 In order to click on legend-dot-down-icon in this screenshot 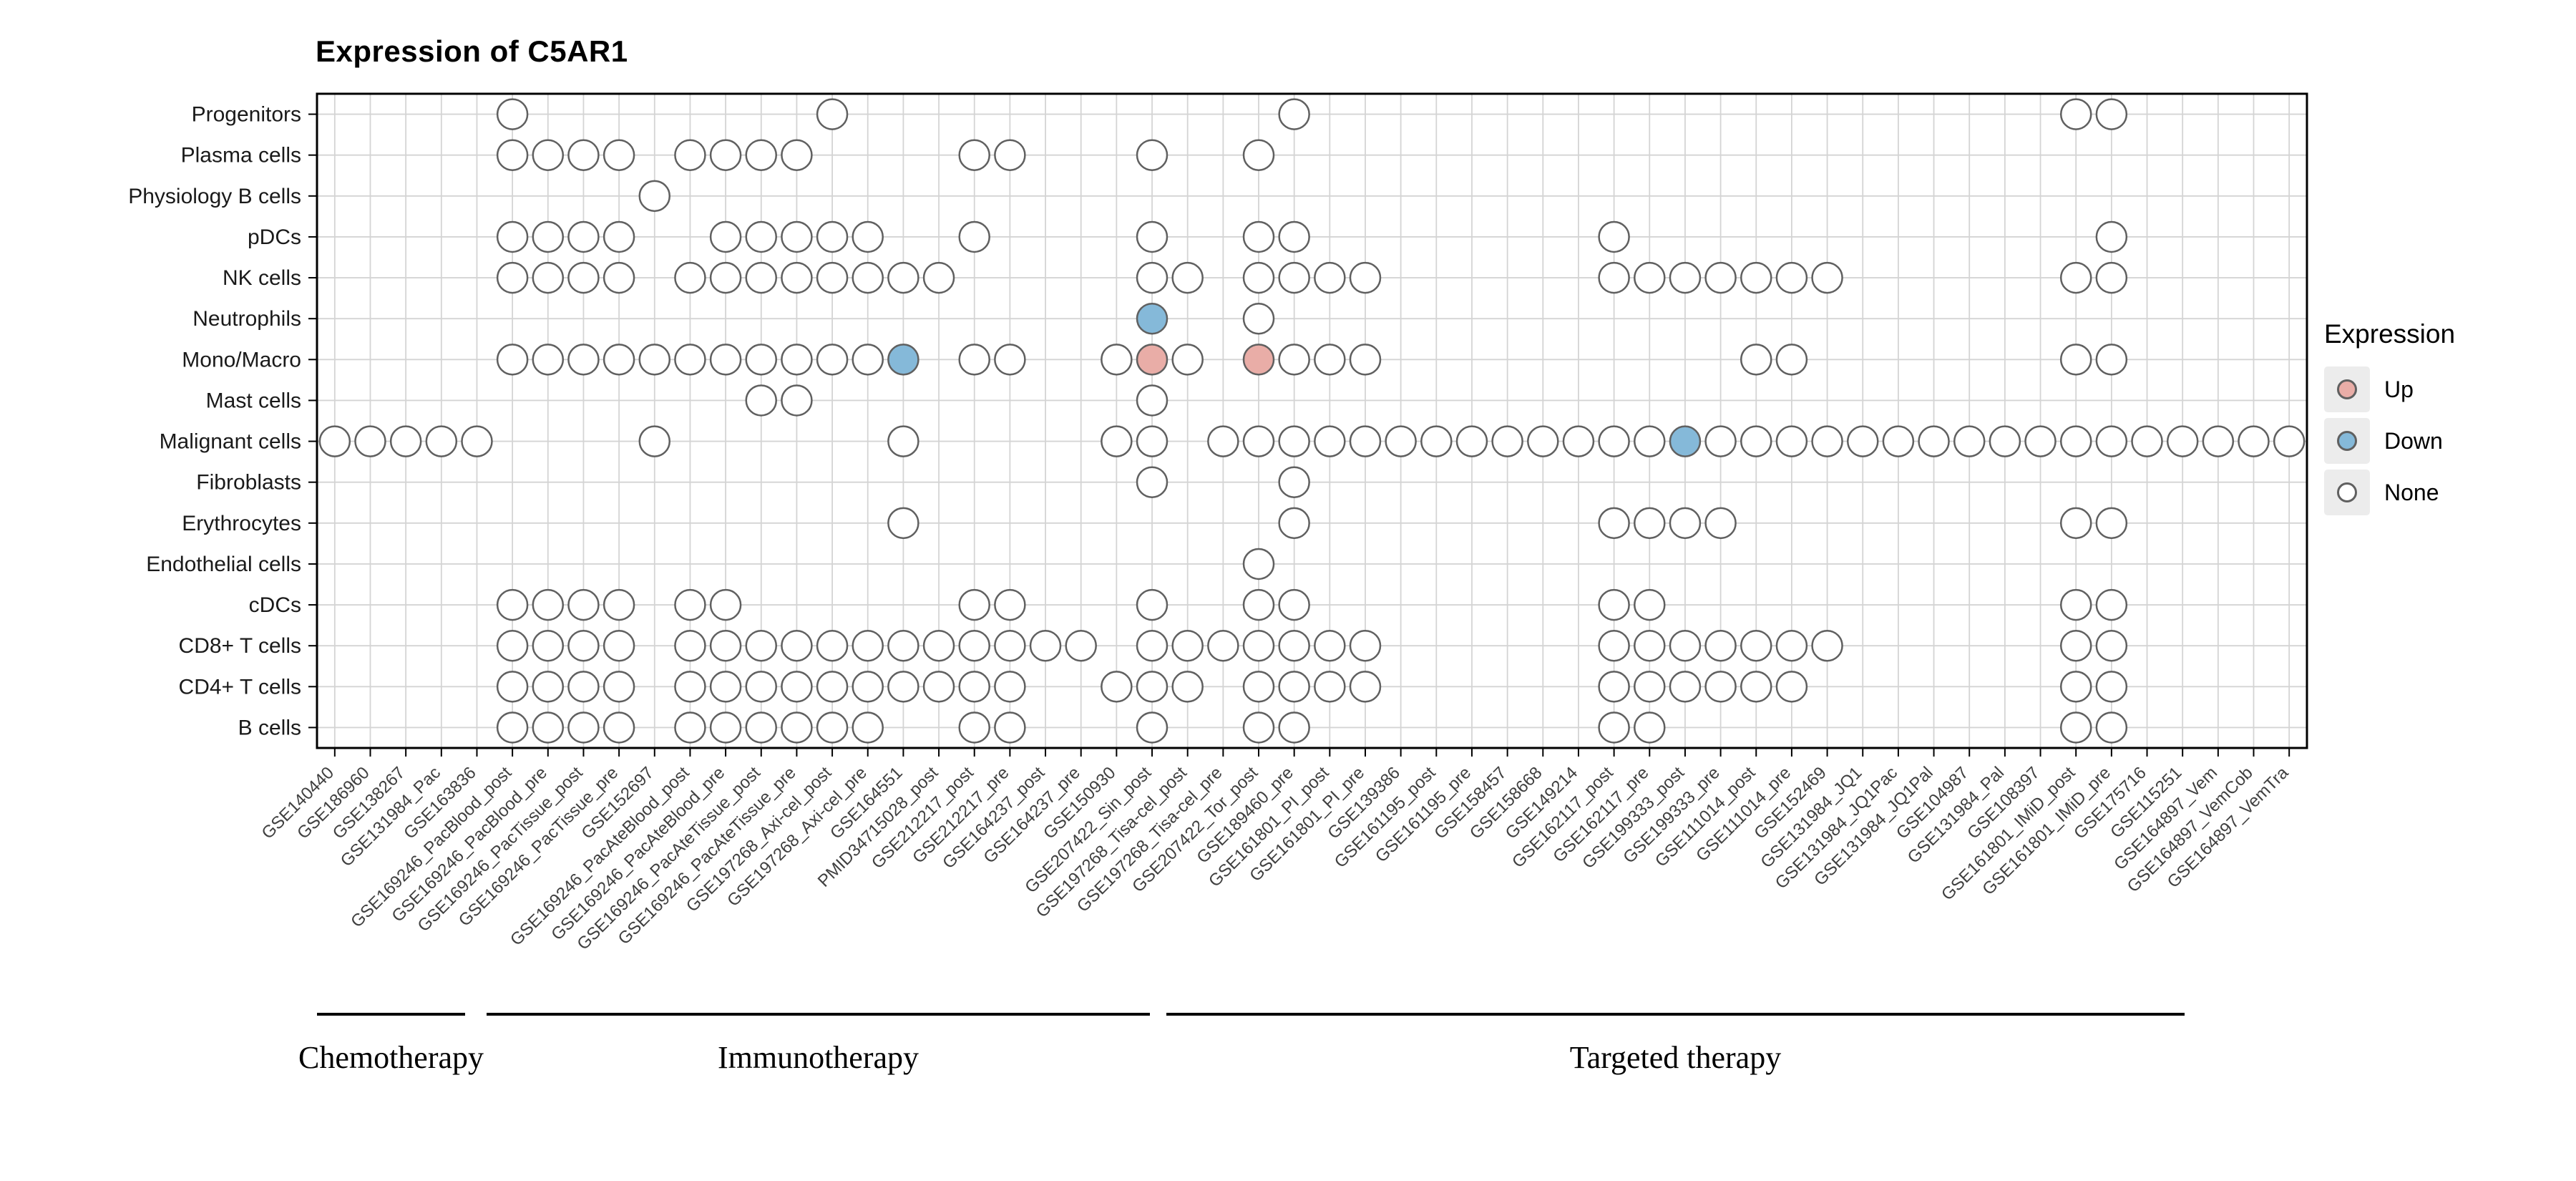, I will do `click(2347, 441)`.